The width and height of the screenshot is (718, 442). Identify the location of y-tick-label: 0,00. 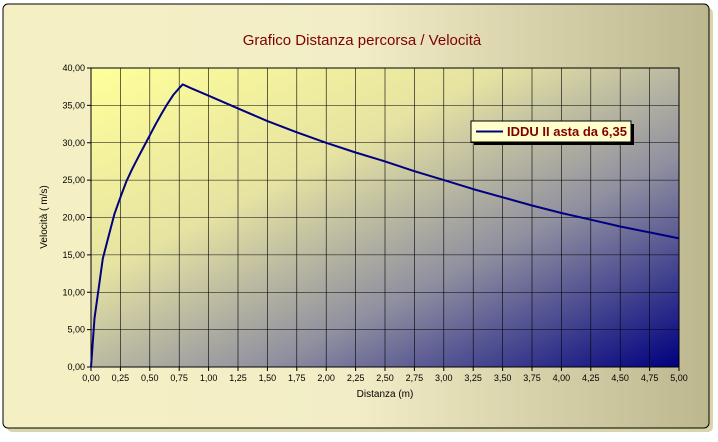
(76, 367).